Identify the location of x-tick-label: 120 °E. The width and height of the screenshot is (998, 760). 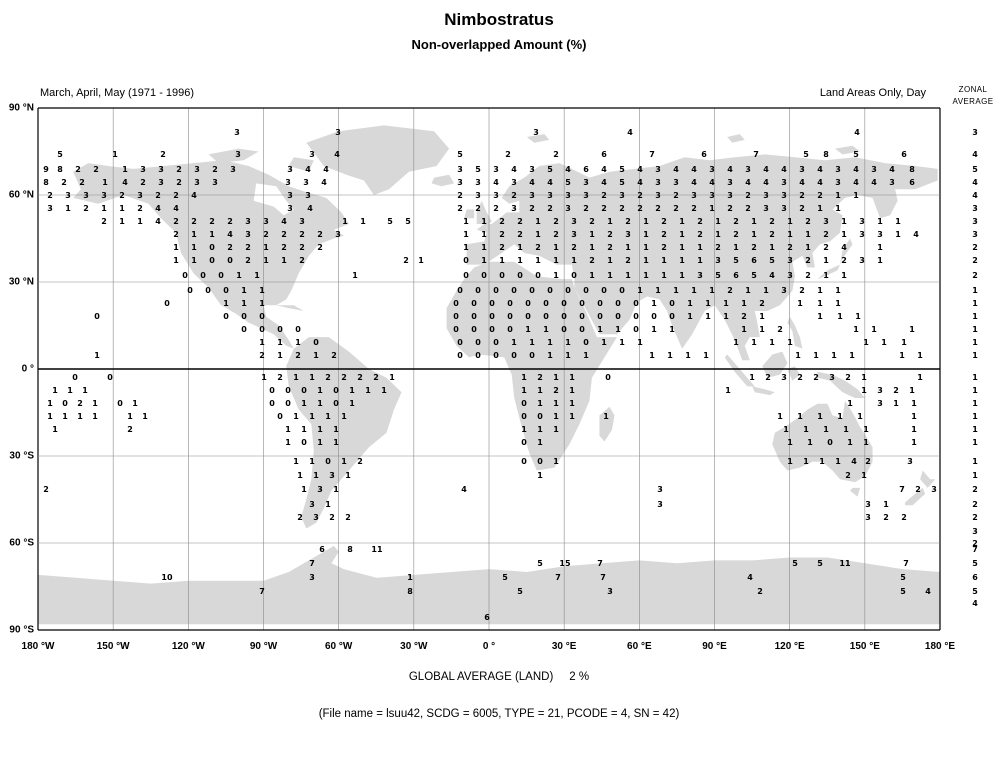
(789, 646).